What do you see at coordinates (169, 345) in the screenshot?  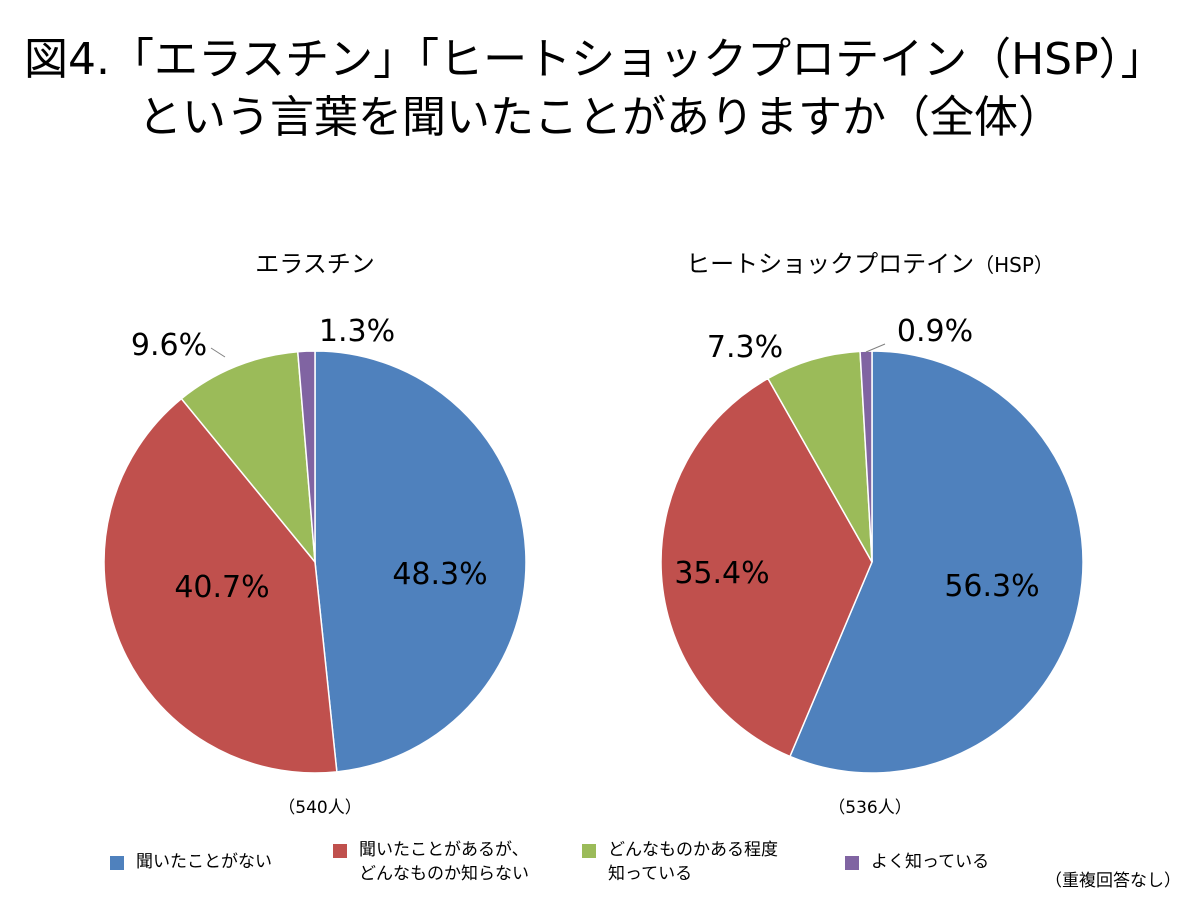 I see `pie-value-label-somewhat-know: 9.6%` at bounding box center [169, 345].